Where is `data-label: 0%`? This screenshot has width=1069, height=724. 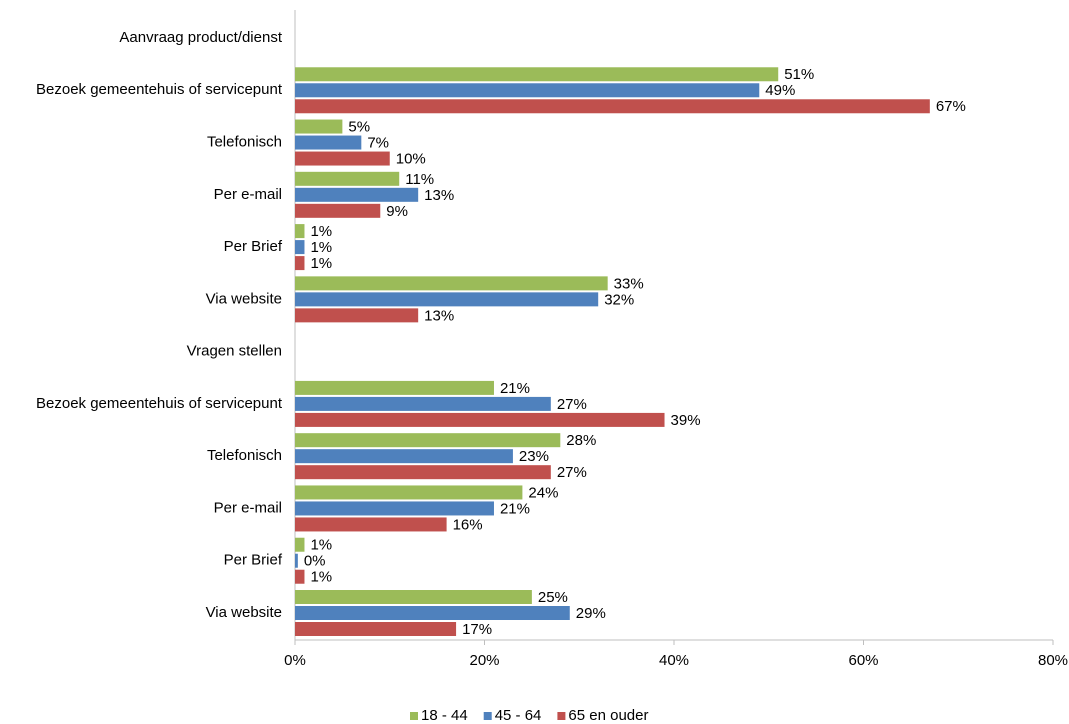 data-label: 0% is located at coordinates (315, 561).